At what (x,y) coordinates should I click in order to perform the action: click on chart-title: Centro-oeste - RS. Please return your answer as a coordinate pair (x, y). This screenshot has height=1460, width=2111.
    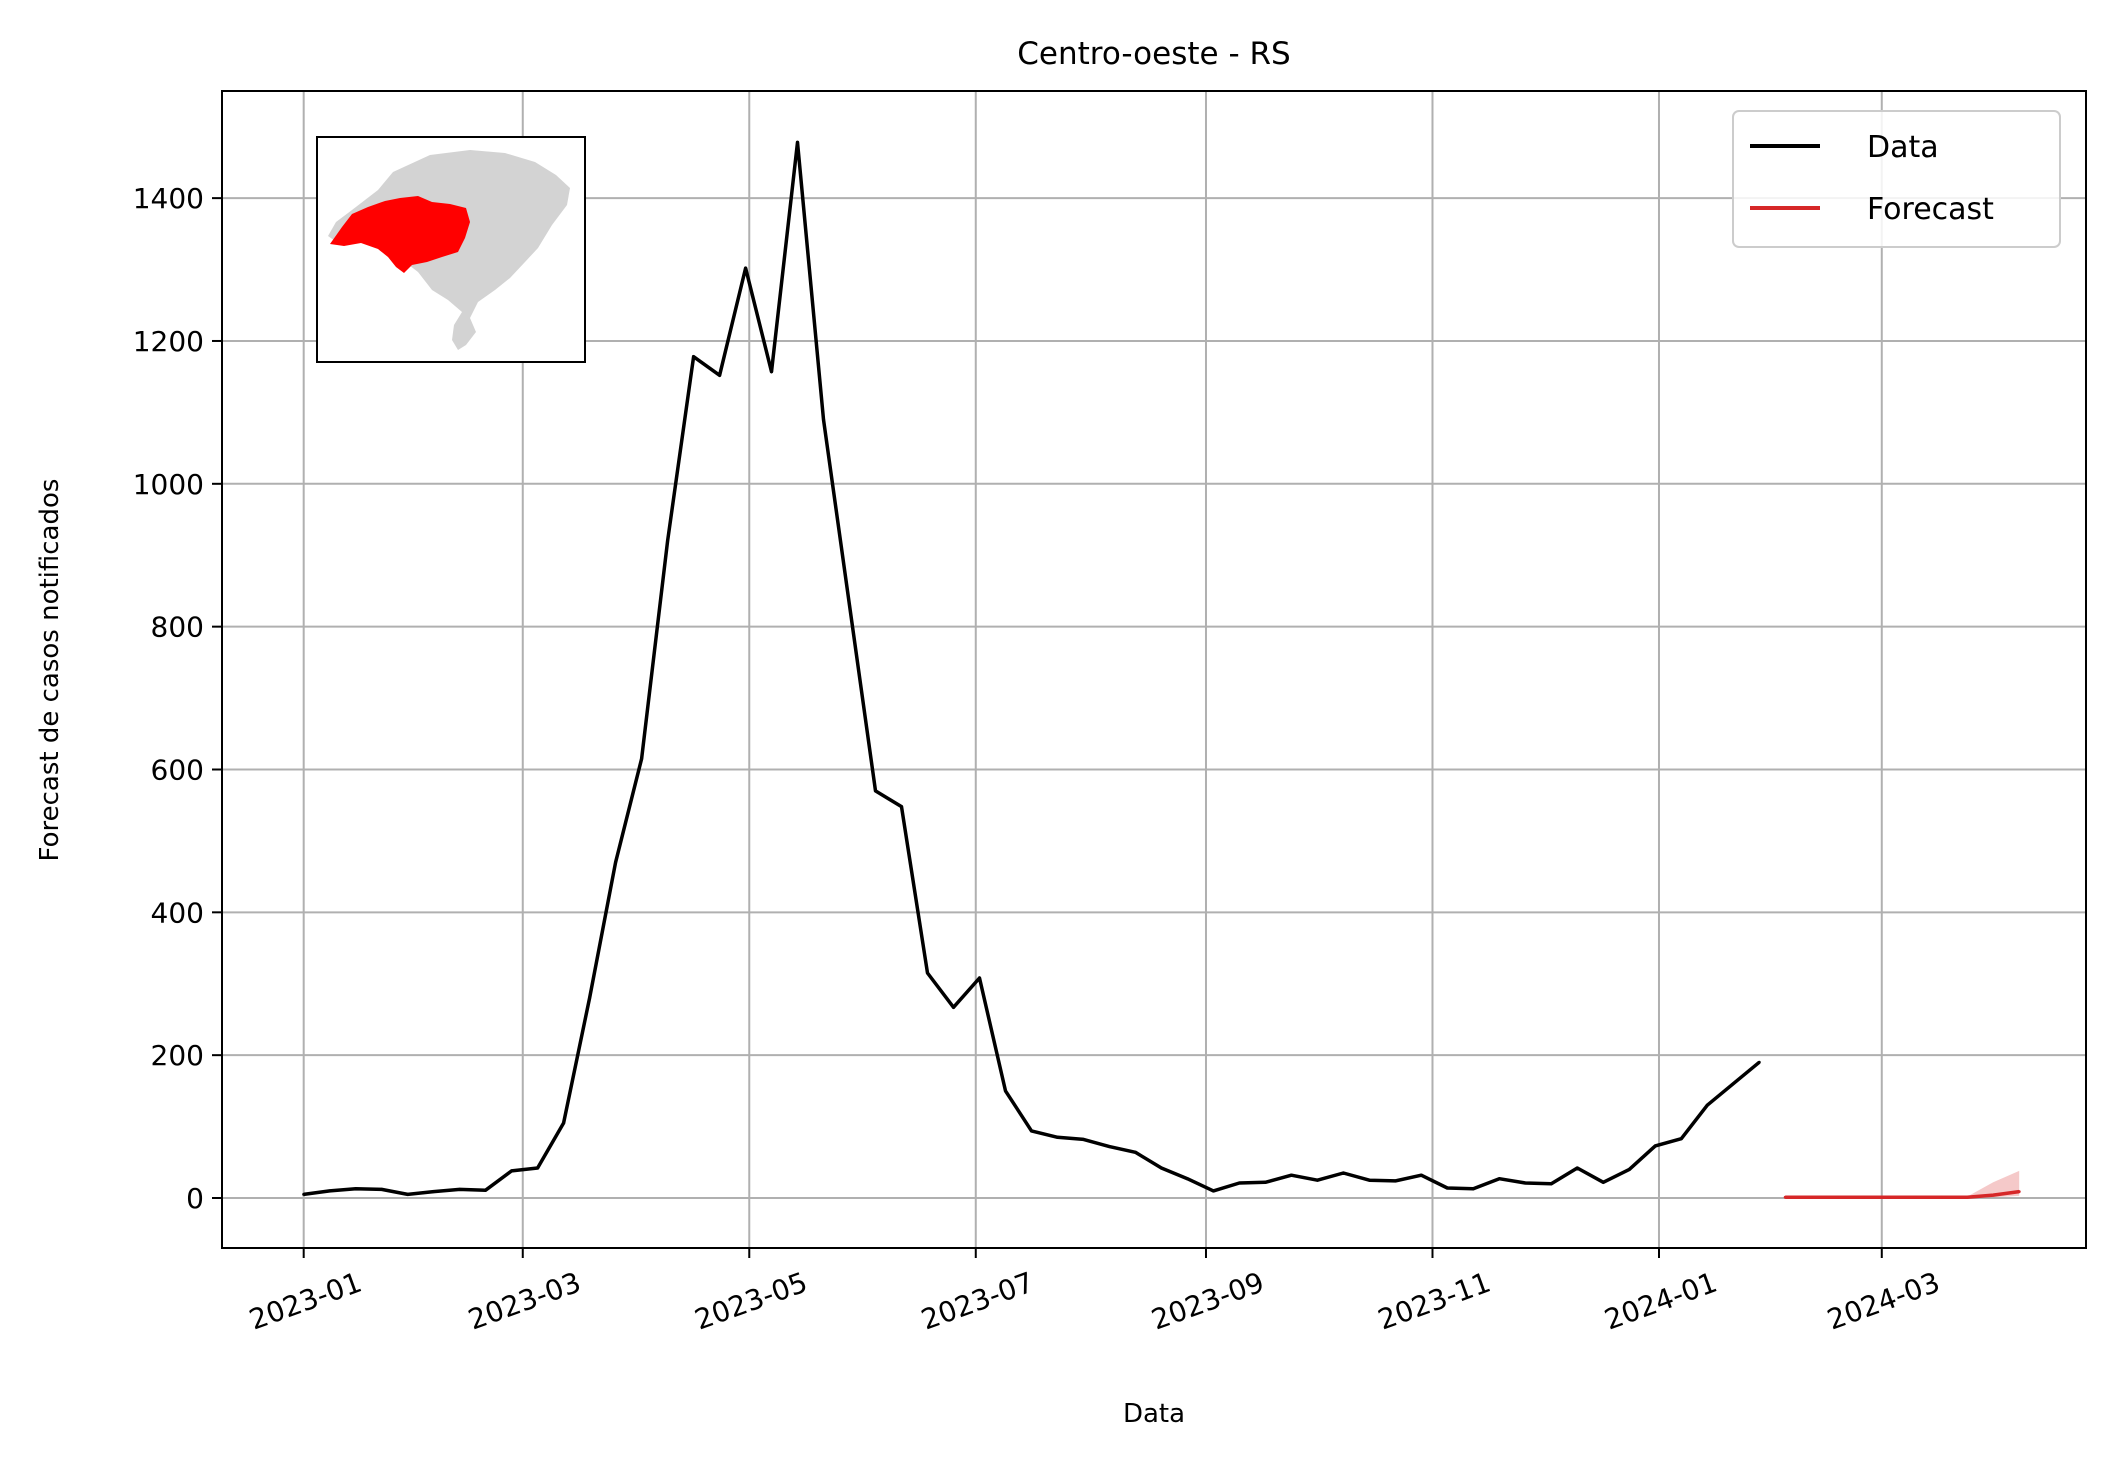
    Looking at the image, I should click on (1153, 54).